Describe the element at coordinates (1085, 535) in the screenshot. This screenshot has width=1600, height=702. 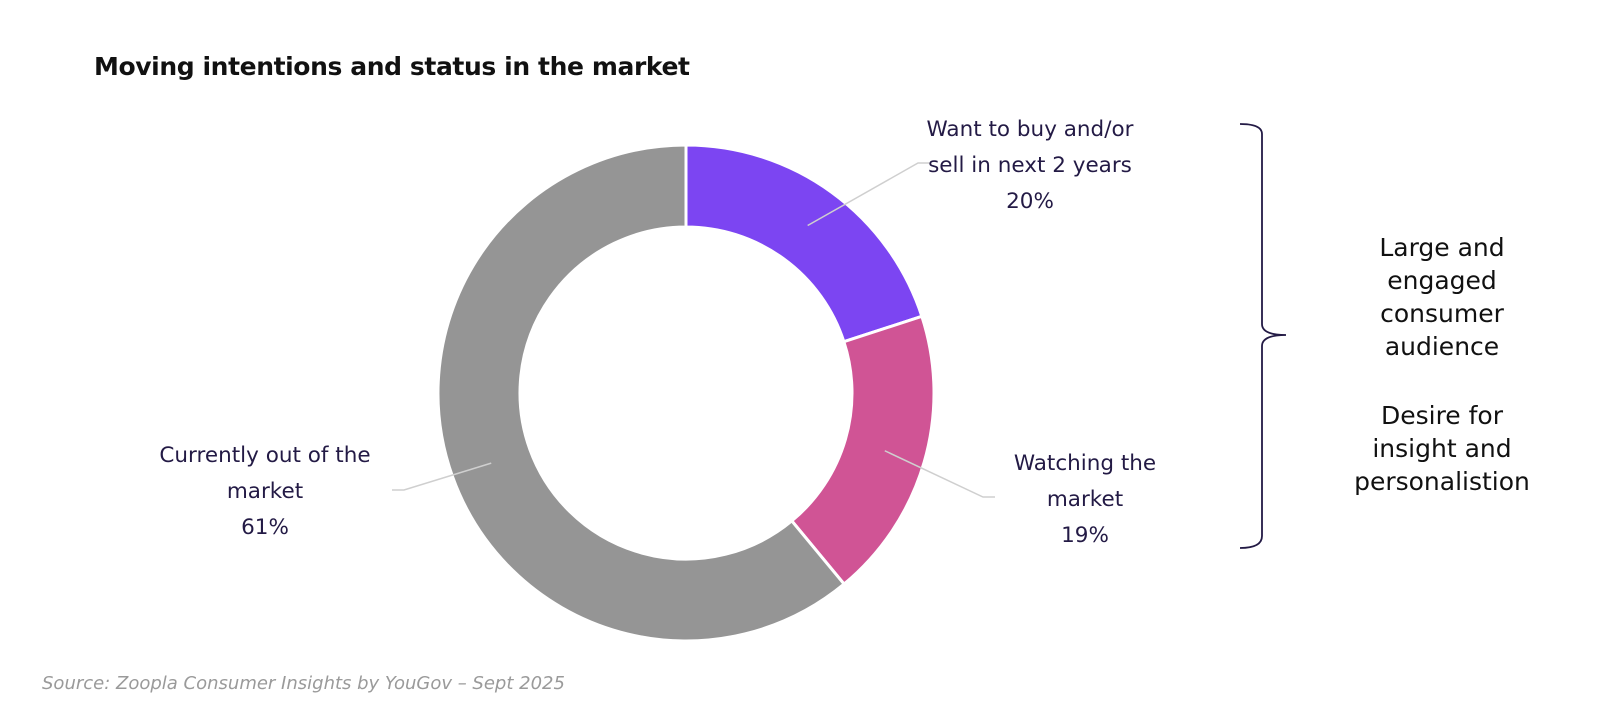
I see `slice-value: 19%` at that location.